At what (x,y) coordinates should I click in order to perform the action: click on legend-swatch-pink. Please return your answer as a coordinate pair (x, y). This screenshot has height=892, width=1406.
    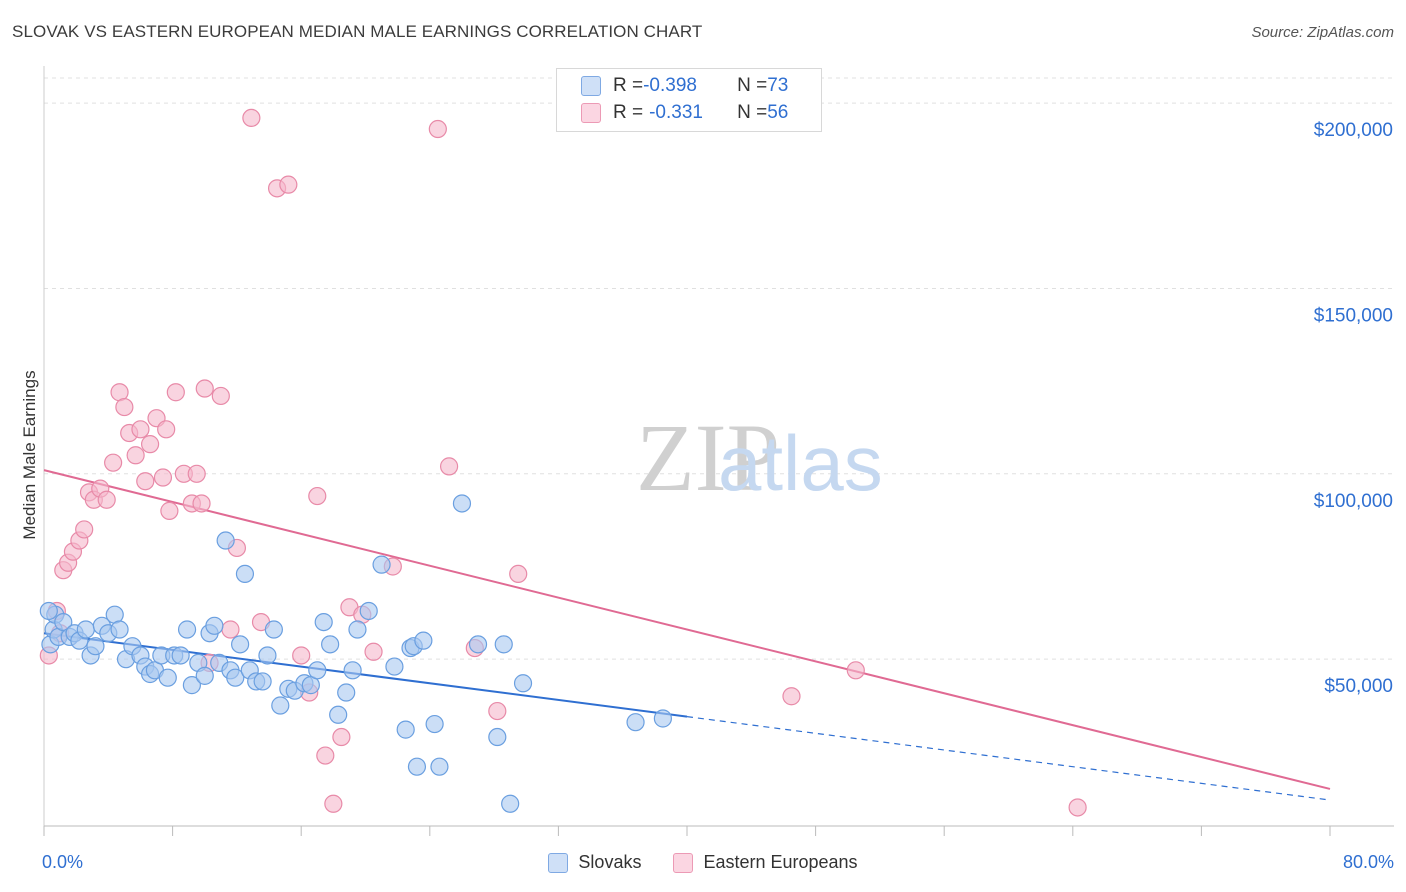
    Looking at the image, I should click on (591, 113).